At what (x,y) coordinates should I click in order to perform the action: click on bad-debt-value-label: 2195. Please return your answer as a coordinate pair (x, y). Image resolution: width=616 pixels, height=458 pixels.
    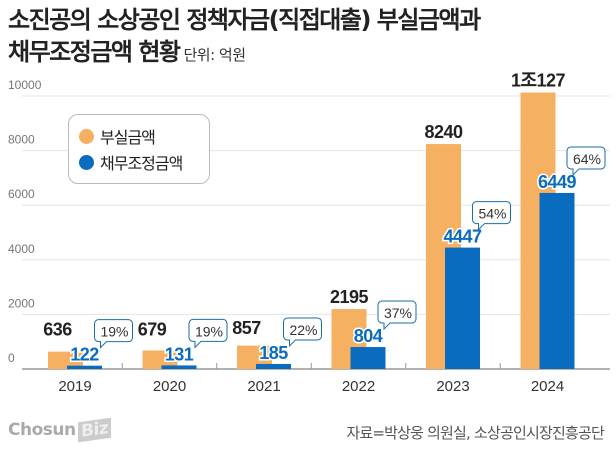
    Looking at the image, I should click on (349, 297).